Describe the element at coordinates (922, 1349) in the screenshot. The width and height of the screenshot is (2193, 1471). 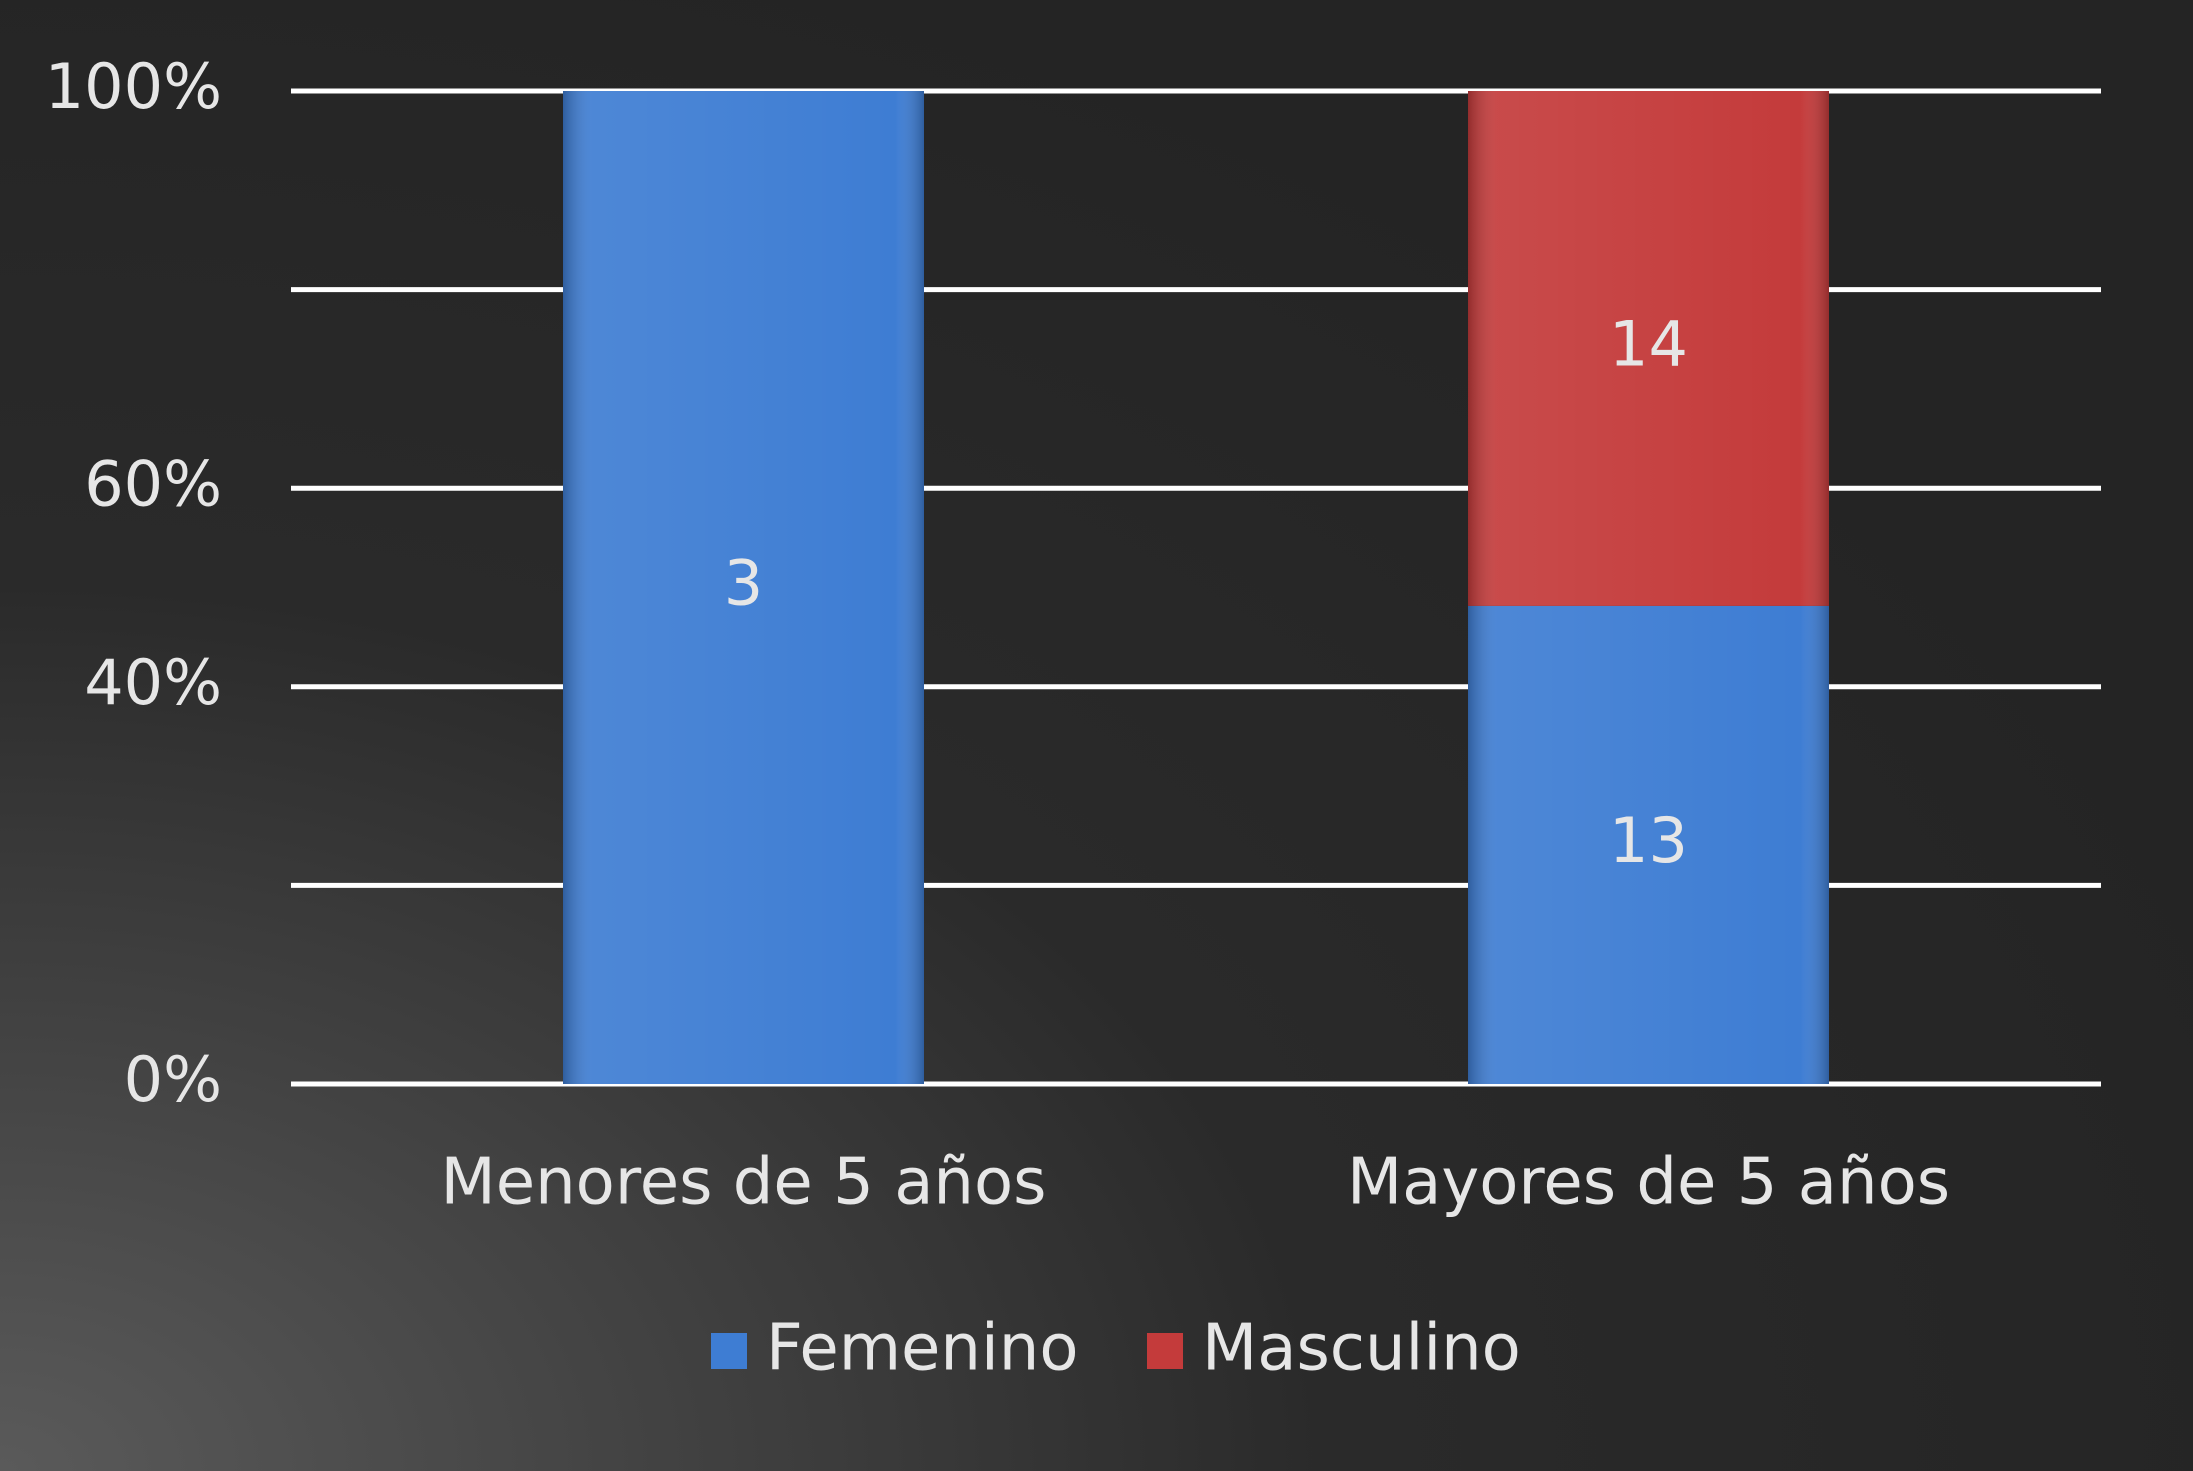
I see `legend-label: Femenino` at that location.